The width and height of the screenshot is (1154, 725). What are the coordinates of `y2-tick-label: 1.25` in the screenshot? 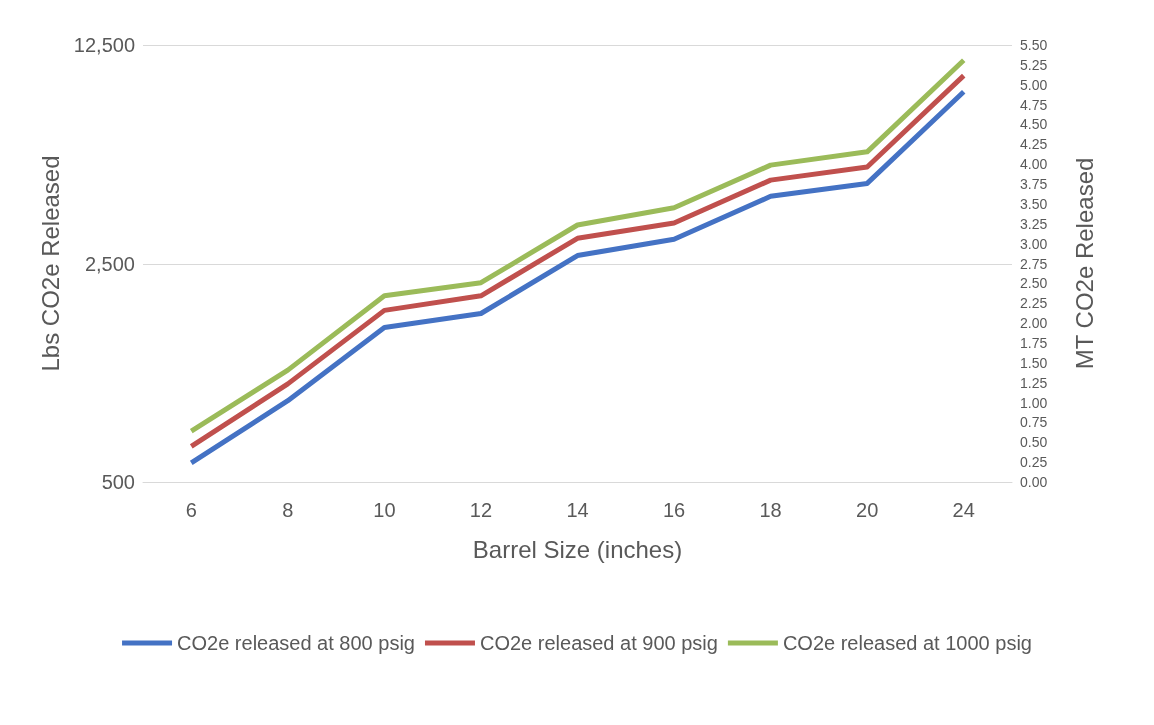 It's located at (1034, 382).